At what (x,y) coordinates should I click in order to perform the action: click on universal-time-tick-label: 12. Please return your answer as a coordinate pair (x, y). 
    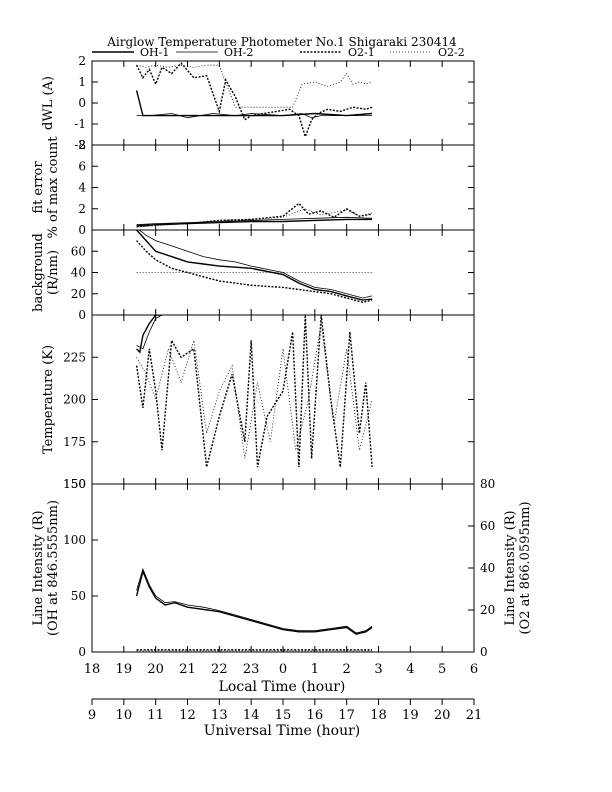
    Looking at the image, I should click on (187, 715).